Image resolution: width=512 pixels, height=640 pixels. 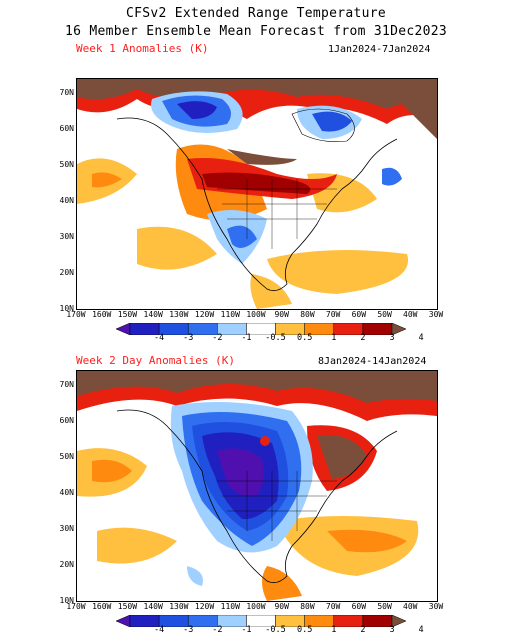 What do you see at coordinates (76, 606) in the screenshot?
I see `map2-lon-170w: 170W` at bounding box center [76, 606].